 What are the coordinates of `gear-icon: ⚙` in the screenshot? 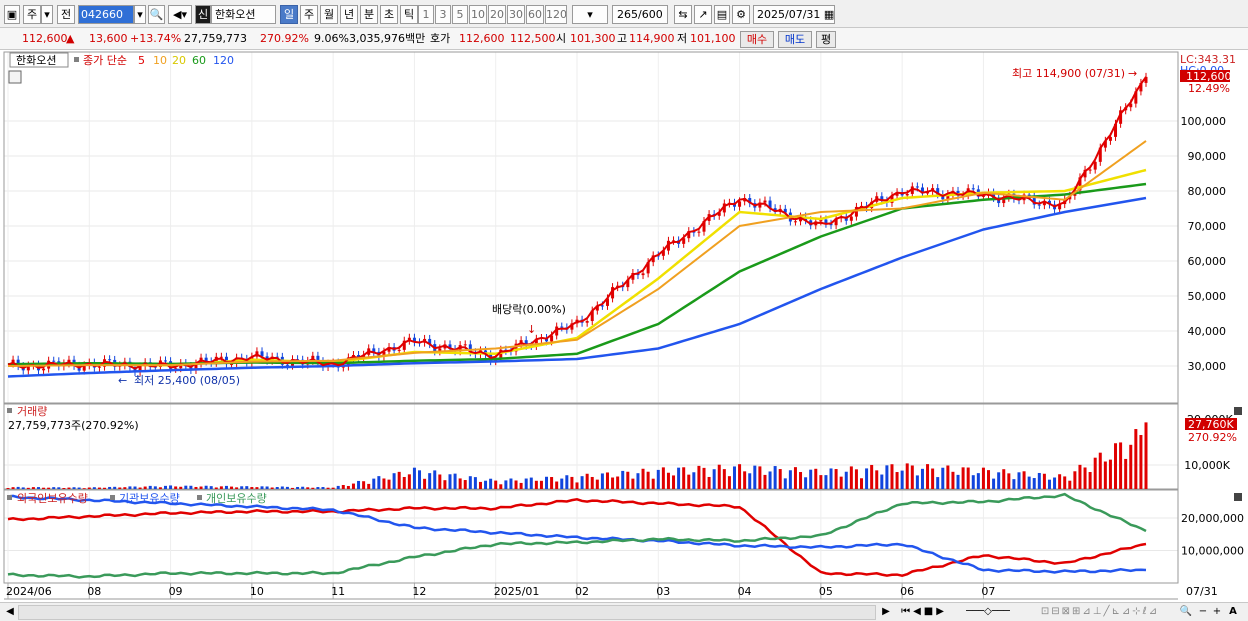 It's located at (741, 14).